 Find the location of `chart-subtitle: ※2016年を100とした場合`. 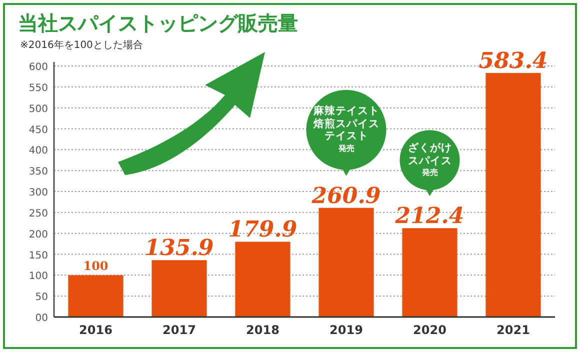

chart-subtitle: ※2016年を100とした場合 is located at coordinates (81, 45).